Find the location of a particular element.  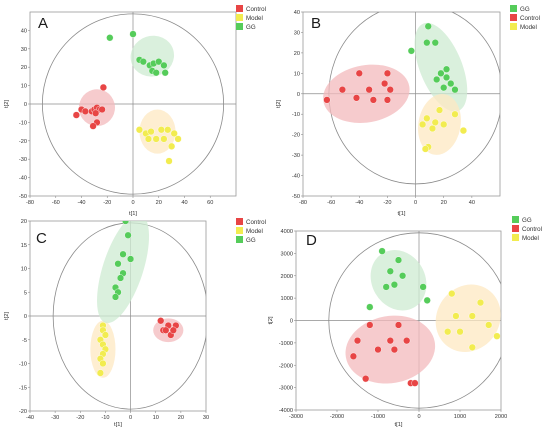

x-tick-label: -60 is located at coordinates (331, 203).